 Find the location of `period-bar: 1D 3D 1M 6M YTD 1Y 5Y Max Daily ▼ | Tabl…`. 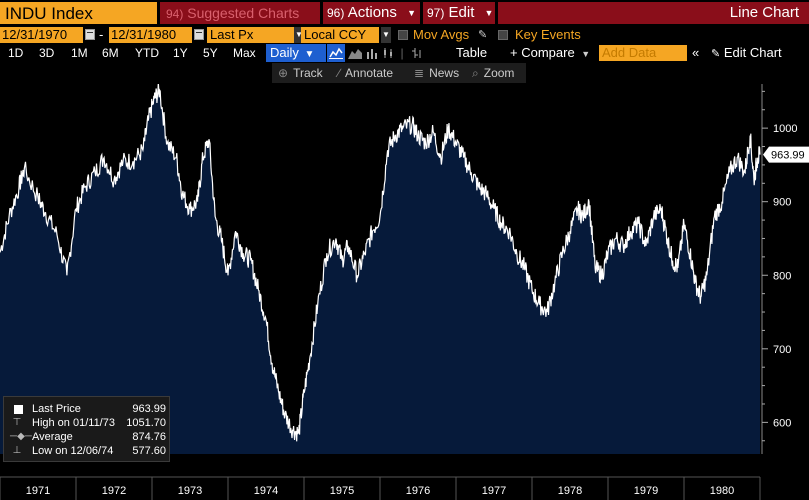

period-bar: 1D 3D 1M 6M YTD 1Y 5Y Max Daily ▼ | Tabl… is located at coordinates (404, 53).